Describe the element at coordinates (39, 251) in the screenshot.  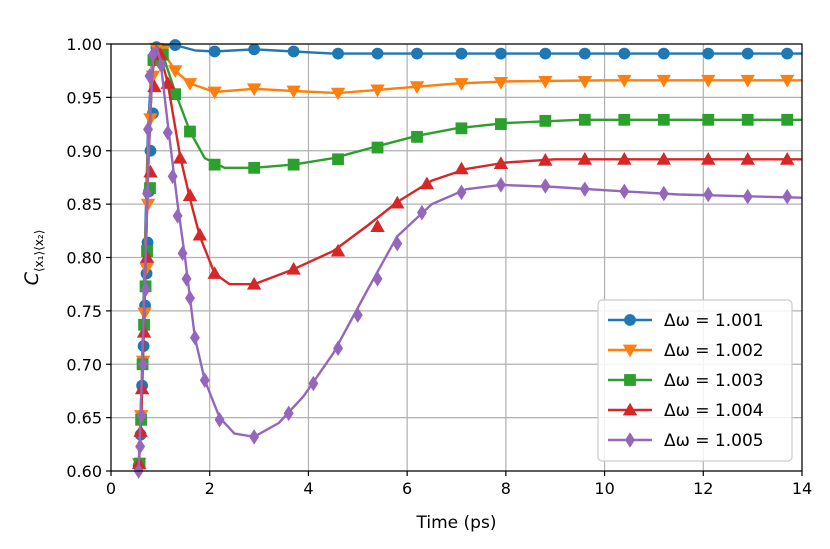
I see `y-axis-label-subscript: ⟨x₁⟩⟨x₂⟩` at that location.